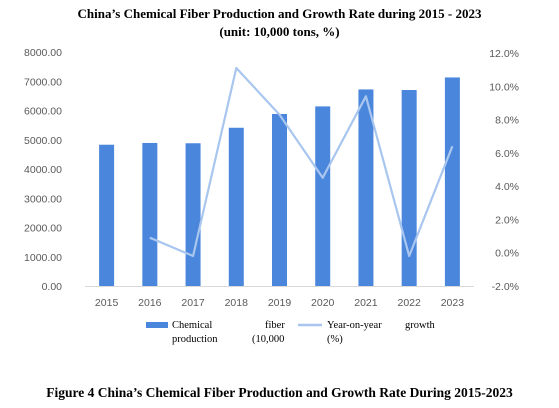  Describe the element at coordinates (504, 54) in the screenshot. I see `right-tick-label: 12.0%` at that location.